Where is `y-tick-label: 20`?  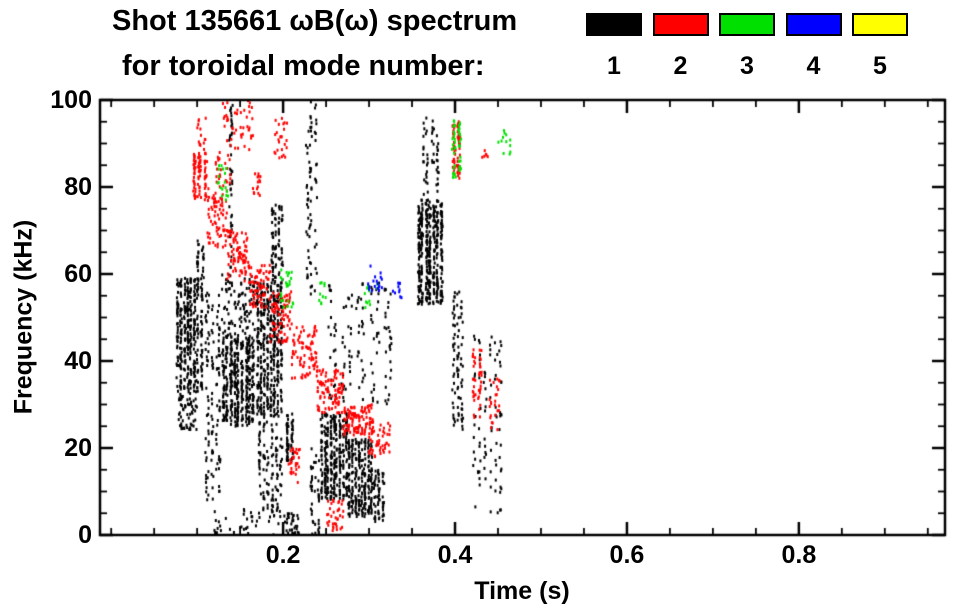 y-tick-label: 20 is located at coordinates (78, 448).